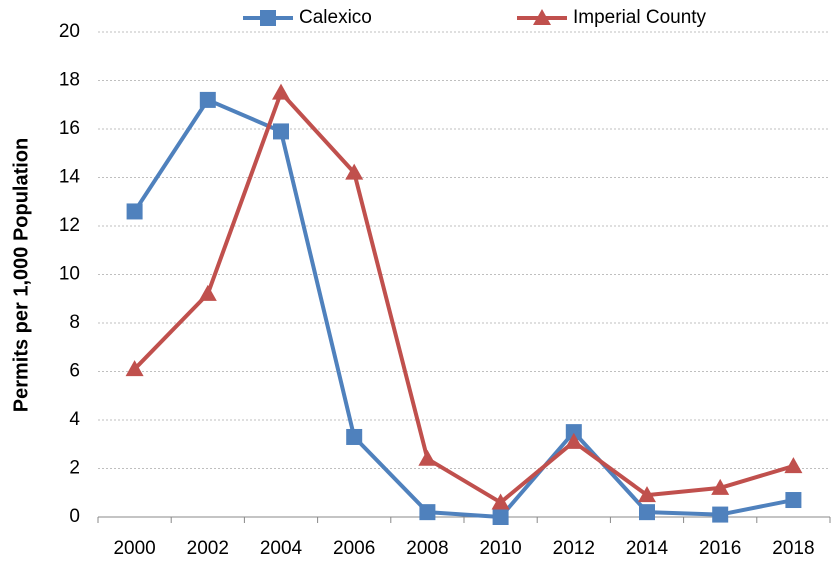 This screenshot has height=563, width=836. Describe the element at coordinates (281, 548) in the screenshot. I see `x-tick-label: 2004` at that location.